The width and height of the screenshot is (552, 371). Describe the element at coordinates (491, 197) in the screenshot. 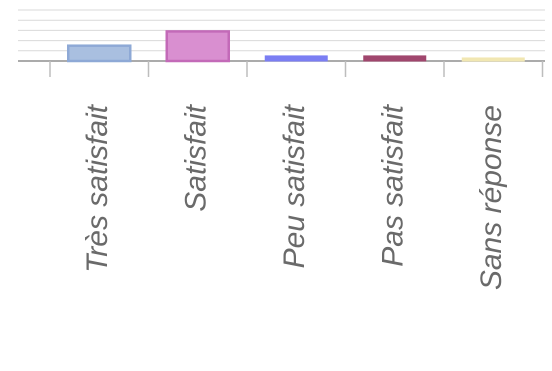

I see `x-tick-label: Sans réponse` at that location.